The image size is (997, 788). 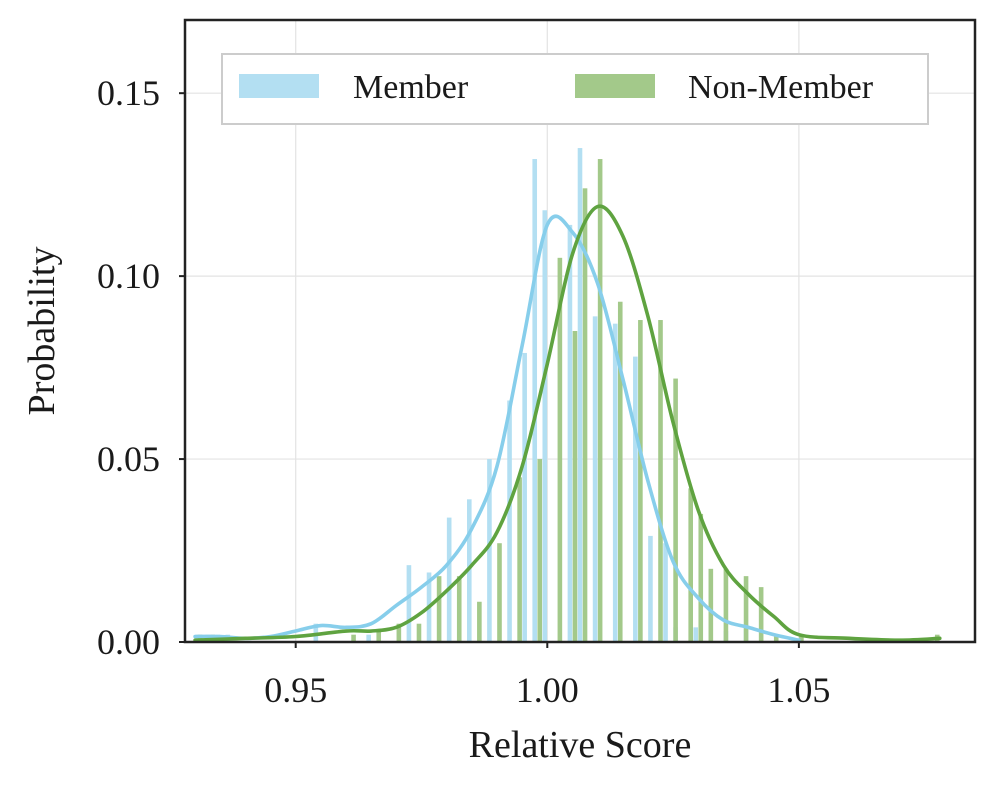 What do you see at coordinates (580, 745) in the screenshot?
I see `x-axis-label: Relative Score` at bounding box center [580, 745].